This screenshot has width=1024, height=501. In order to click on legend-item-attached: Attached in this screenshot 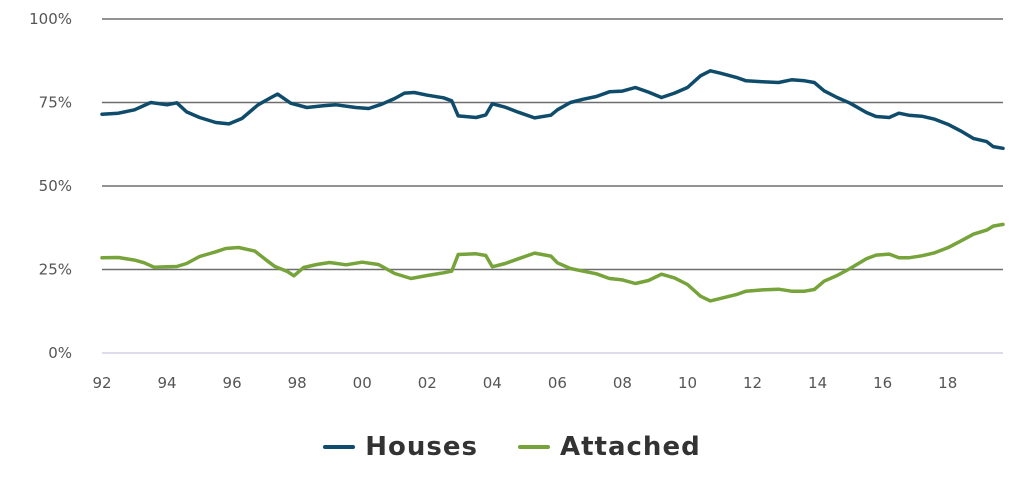, I will do `click(609, 447)`.